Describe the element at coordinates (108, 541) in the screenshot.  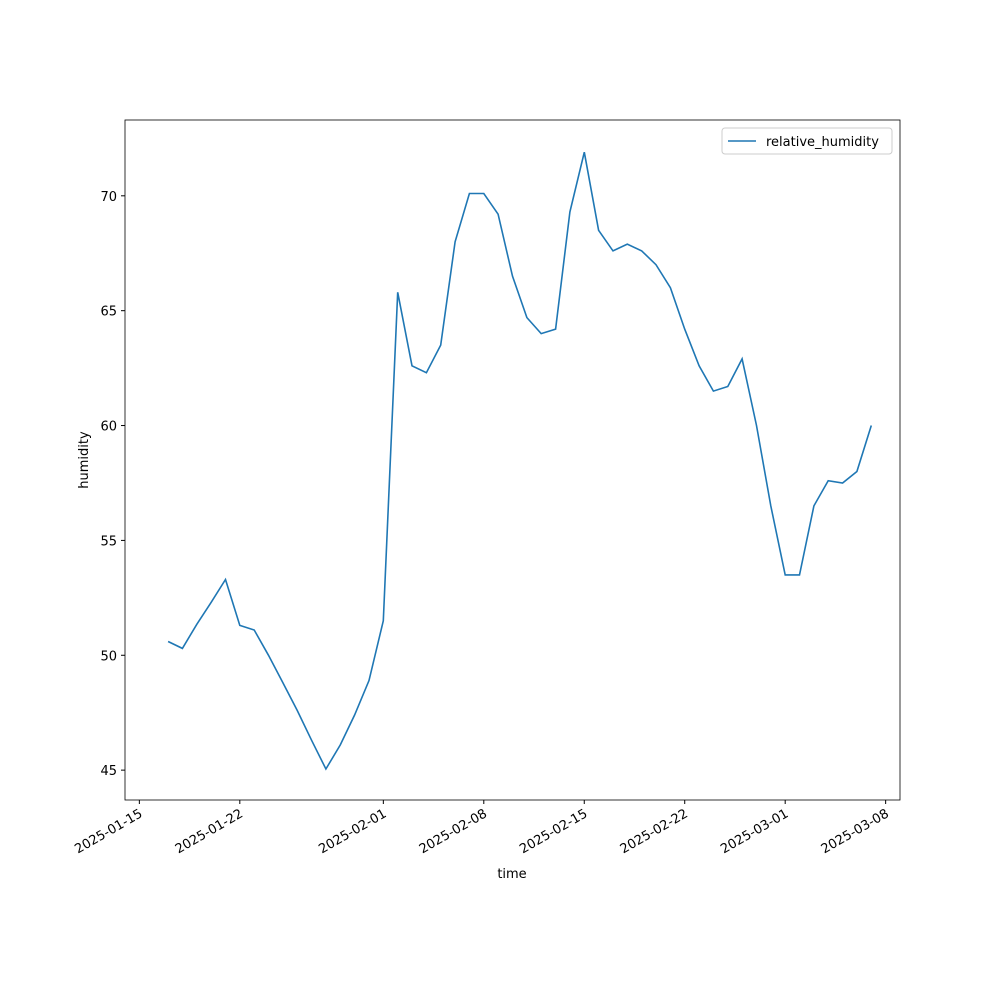
I see `y-tick-label: 55` at that location.